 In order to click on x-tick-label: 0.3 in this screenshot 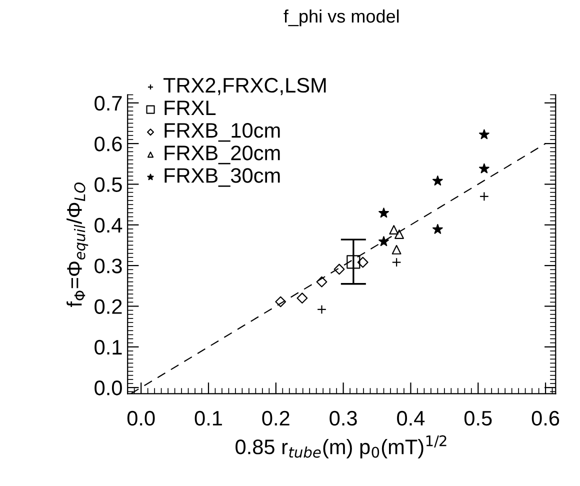, I will do `click(343, 418)`.